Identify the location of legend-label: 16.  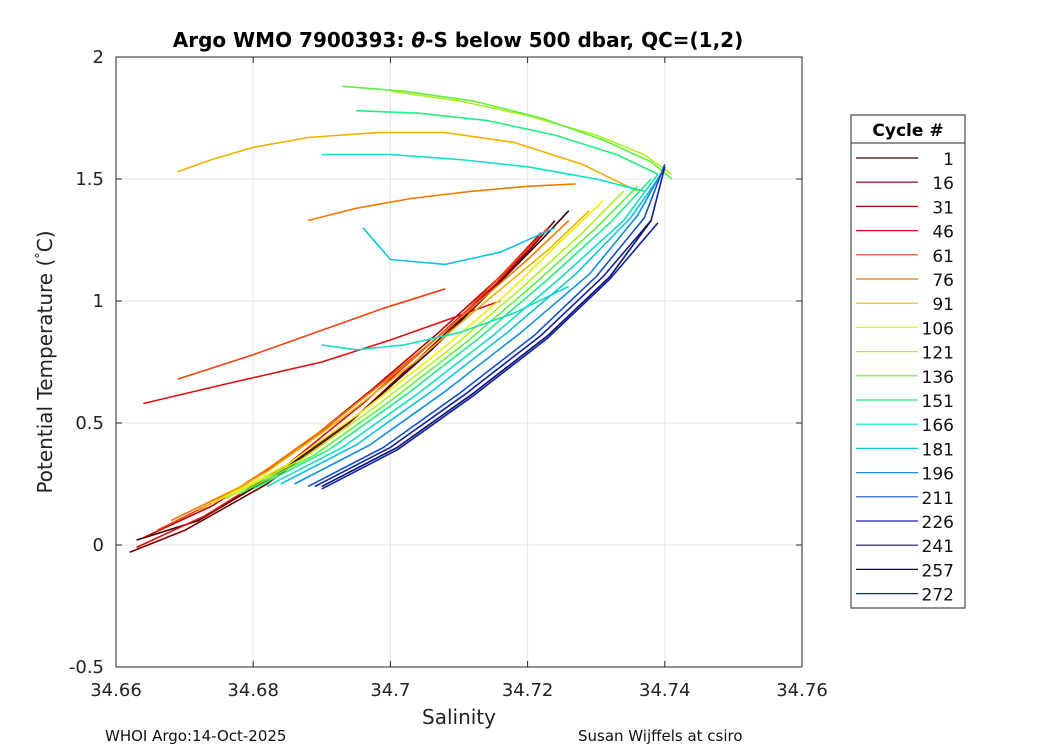
(943, 184).